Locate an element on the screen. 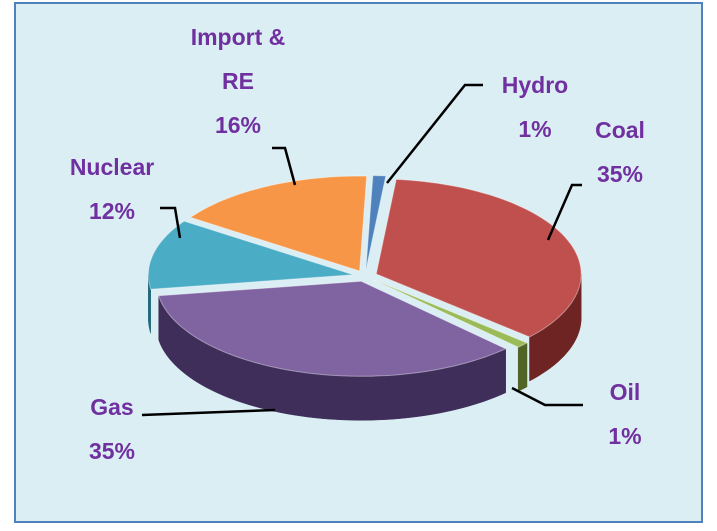  slice-label: Oil 1% is located at coordinates (625, 414).